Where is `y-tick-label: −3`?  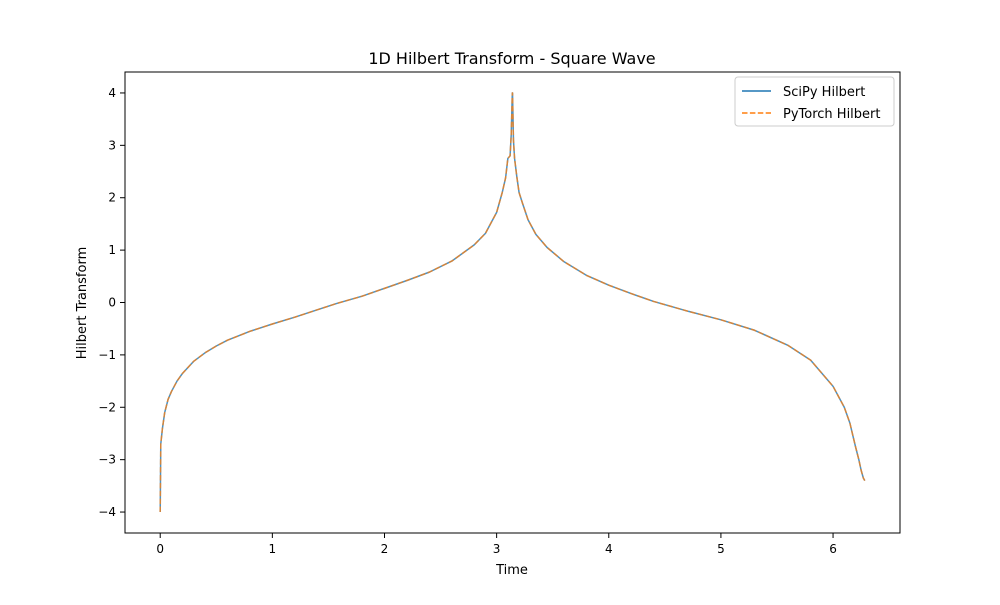 y-tick-label: −3 is located at coordinates (107, 460).